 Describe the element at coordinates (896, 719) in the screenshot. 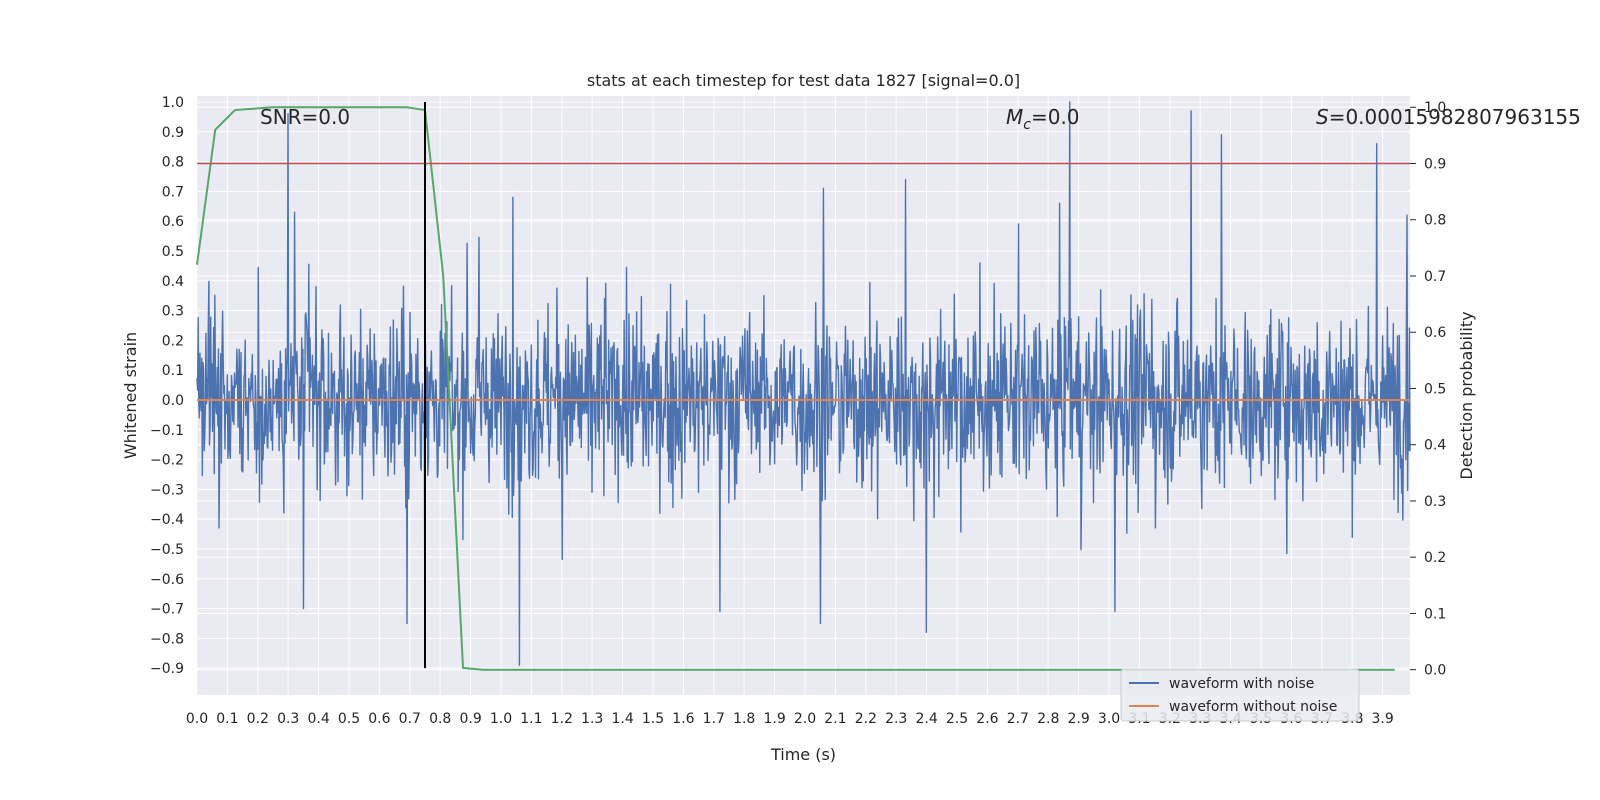

I see `x-tick-label: 2.3` at that location.